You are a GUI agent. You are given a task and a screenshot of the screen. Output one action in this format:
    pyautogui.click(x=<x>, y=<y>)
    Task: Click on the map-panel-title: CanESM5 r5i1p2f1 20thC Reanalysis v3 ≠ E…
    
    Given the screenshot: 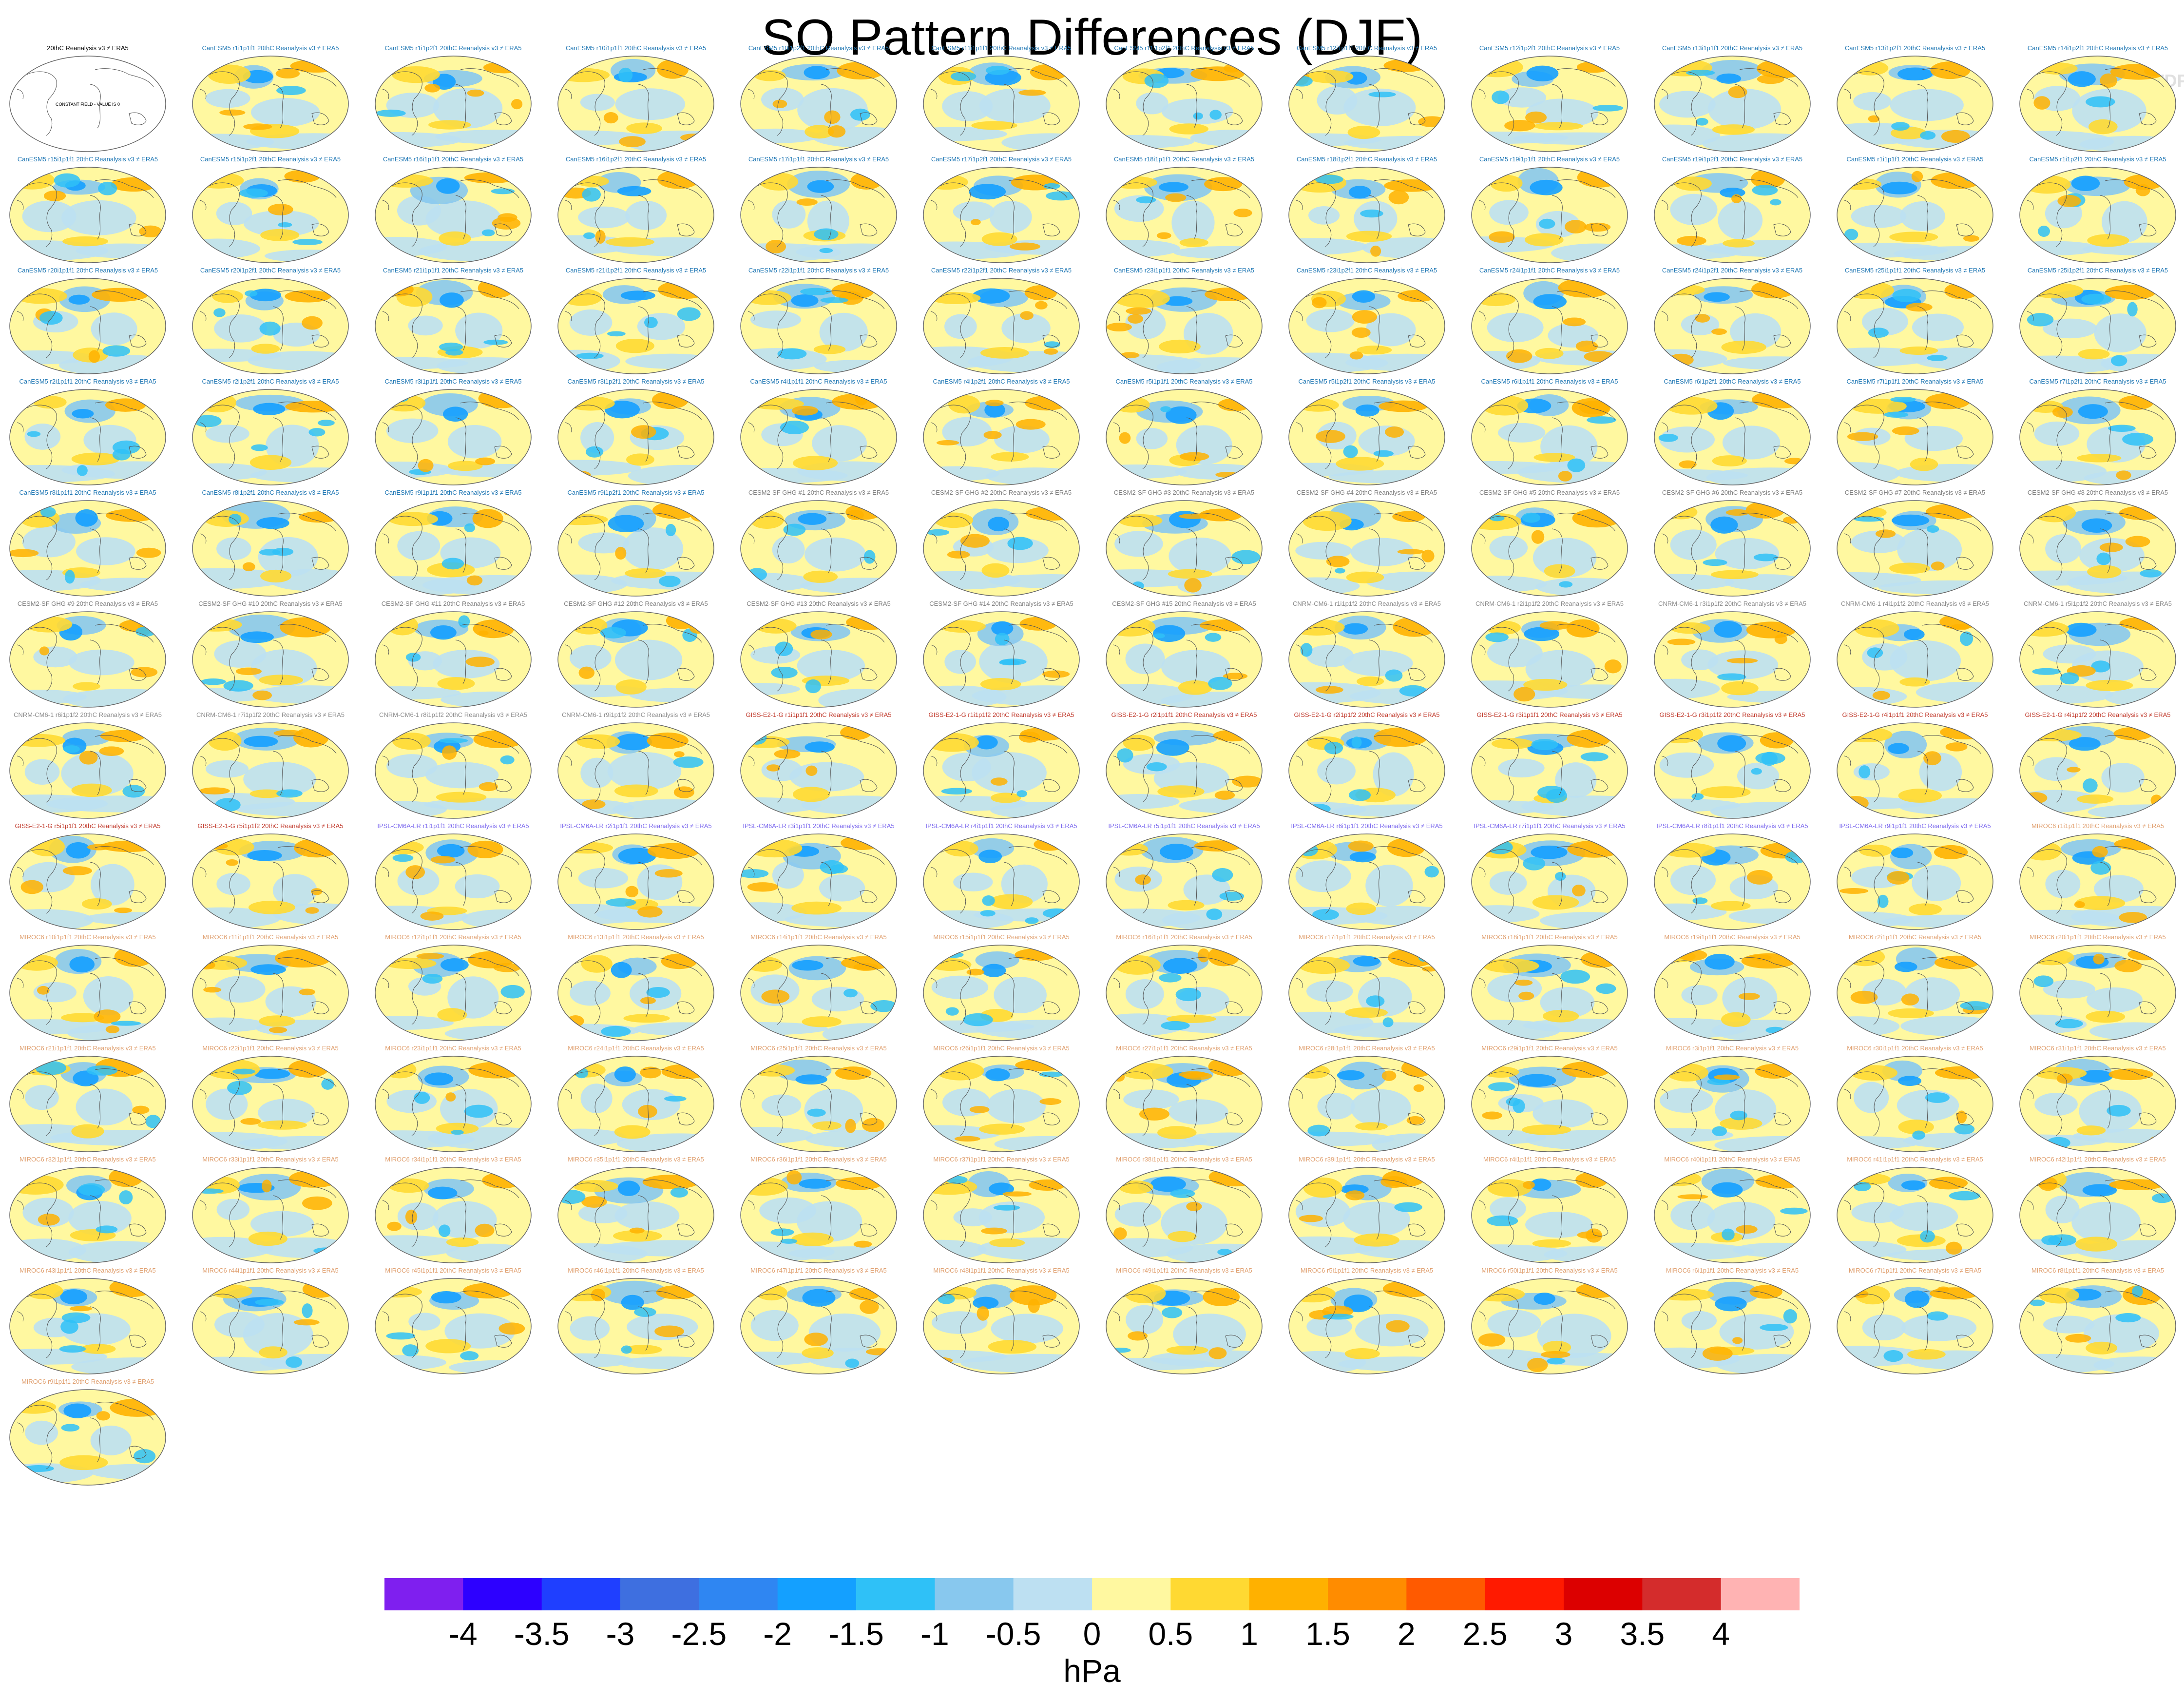 What is the action you would take?
    pyautogui.click(x=1367, y=381)
    